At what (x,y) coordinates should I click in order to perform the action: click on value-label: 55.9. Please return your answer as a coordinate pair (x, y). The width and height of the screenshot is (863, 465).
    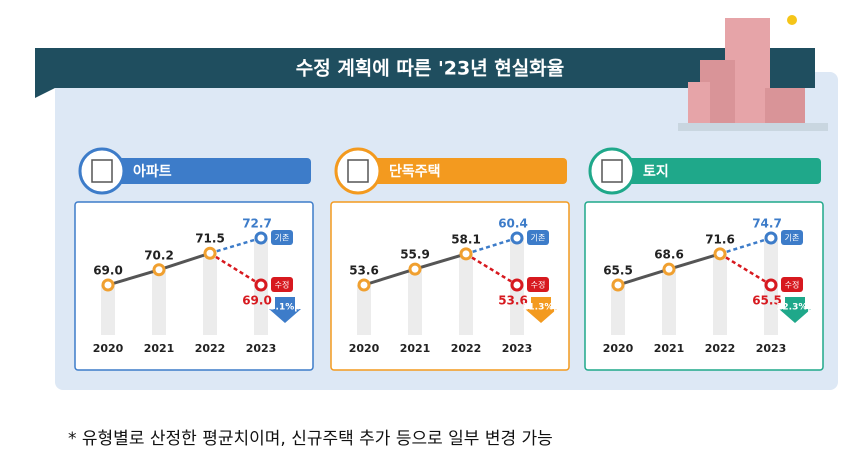
    Looking at the image, I should click on (415, 255).